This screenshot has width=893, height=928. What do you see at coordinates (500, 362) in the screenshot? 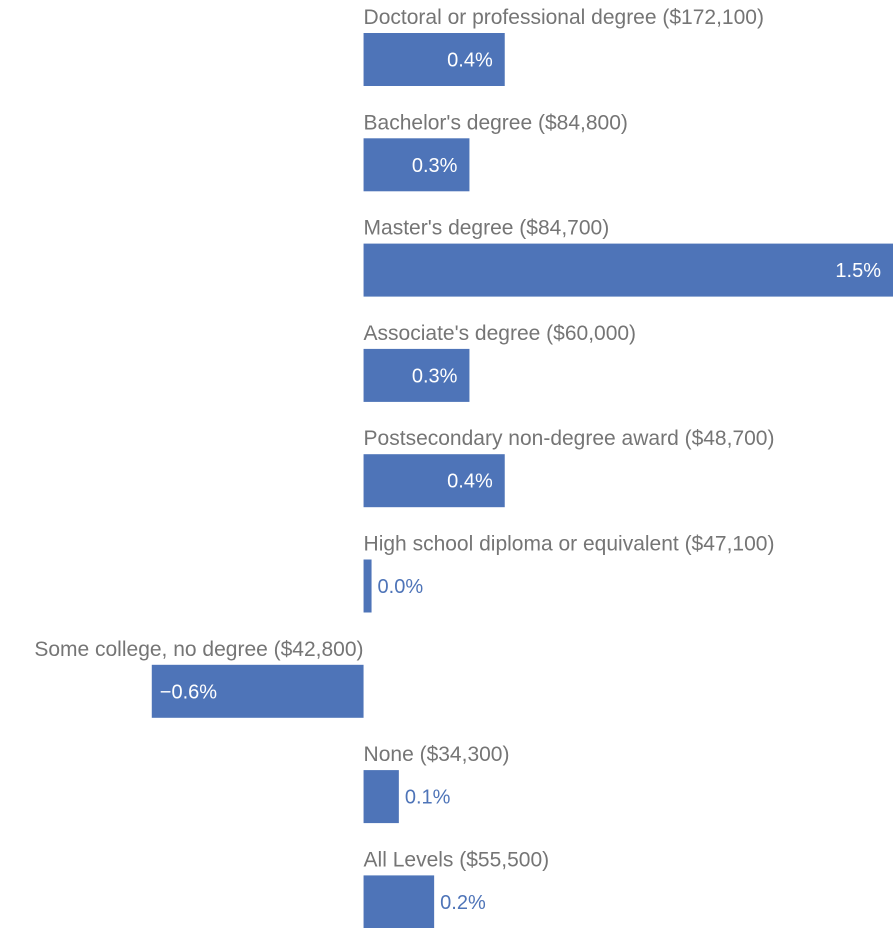
I see `bar-group-associate-s-degree: Associate's degree ($60,000) 0.3%` at bounding box center [500, 362].